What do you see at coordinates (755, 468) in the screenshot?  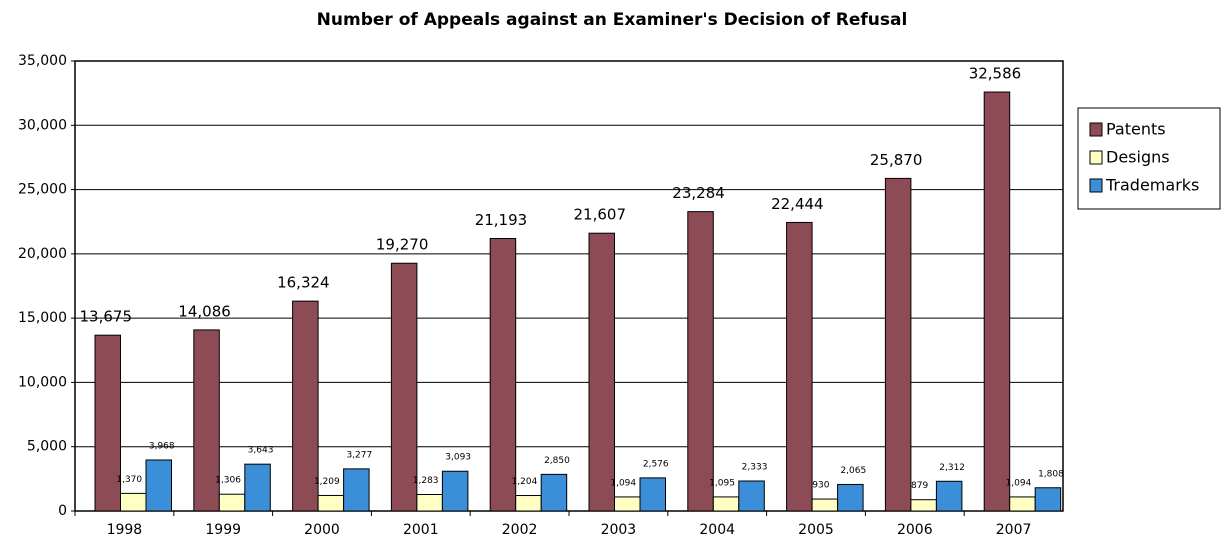 I see `value-label: 2,333` at bounding box center [755, 468].